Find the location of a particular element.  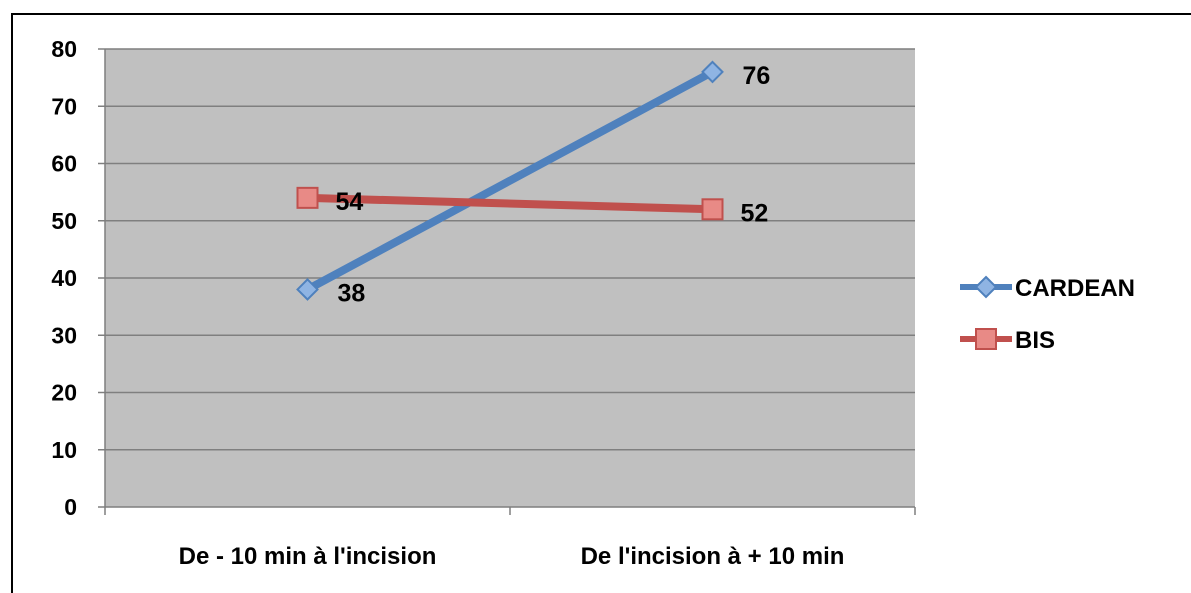

data-label: 76 is located at coordinates (757, 76).